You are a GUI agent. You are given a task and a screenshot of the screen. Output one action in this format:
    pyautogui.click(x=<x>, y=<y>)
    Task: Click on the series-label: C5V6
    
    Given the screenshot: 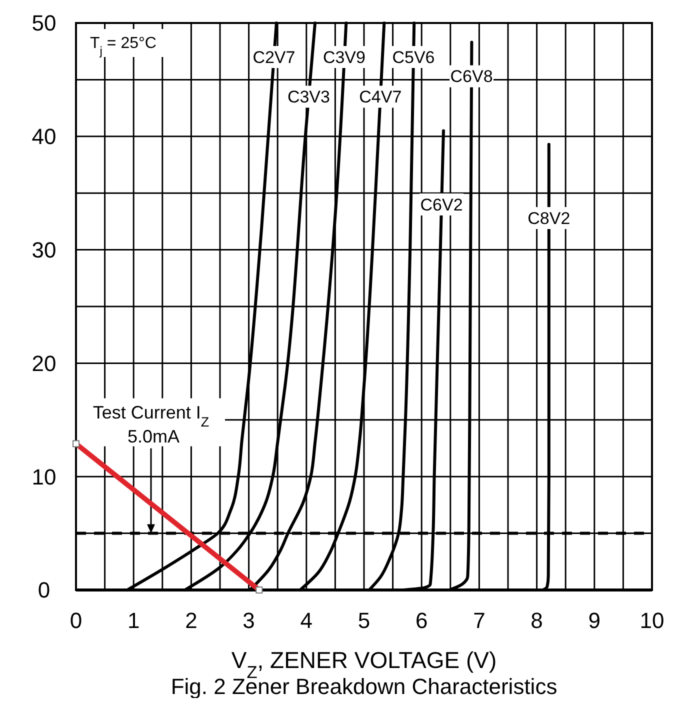 What is the action you would take?
    pyautogui.click(x=413, y=57)
    